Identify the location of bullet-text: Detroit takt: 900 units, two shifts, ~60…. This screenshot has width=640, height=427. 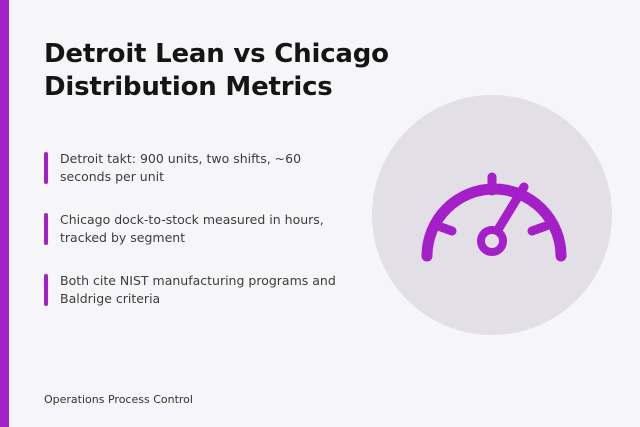
(181, 167).